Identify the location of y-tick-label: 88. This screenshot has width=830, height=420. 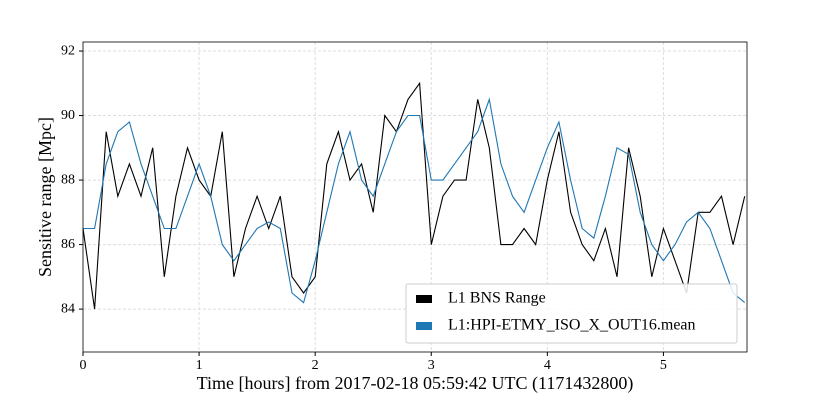
(68, 179).